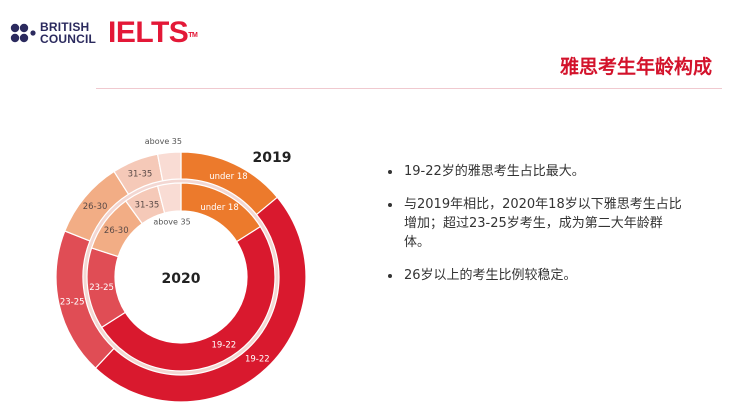 The image size is (748, 419). What do you see at coordinates (72, 302) in the screenshot?
I see `slice-label-2019-23-25: 23-25` at bounding box center [72, 302].